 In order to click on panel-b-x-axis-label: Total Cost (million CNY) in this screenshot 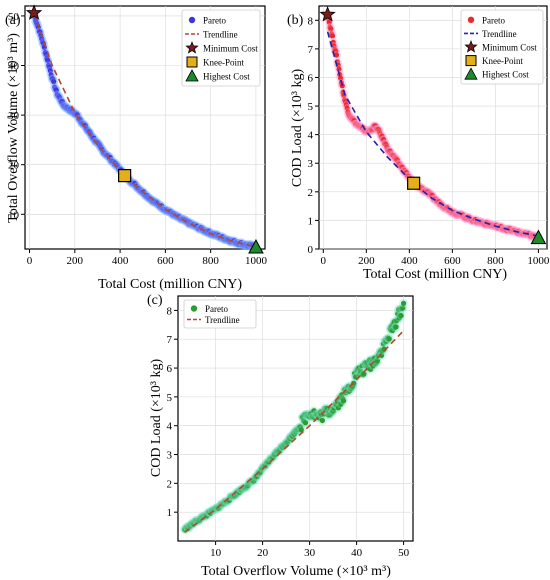, I will do `click(435, 274)`.